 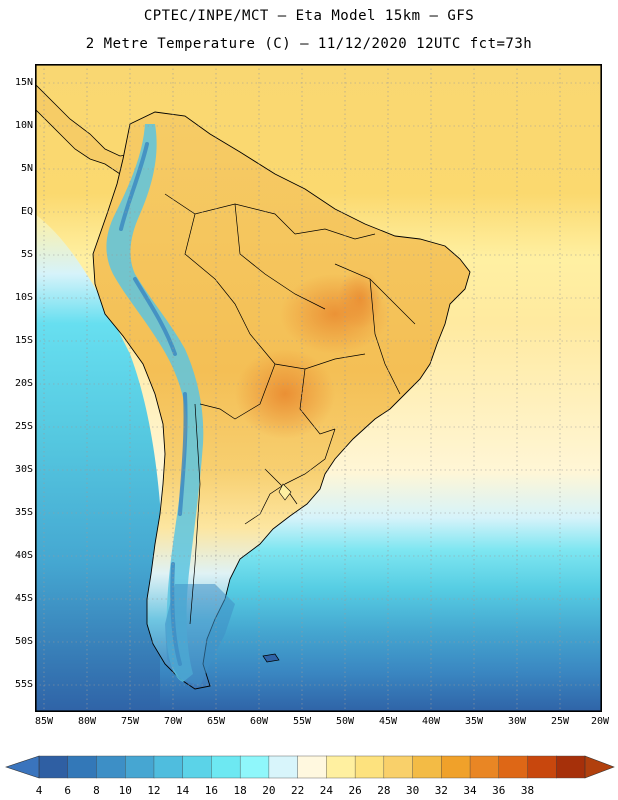 I want to click on lon-label: 35W, so click(x=474, y=721).